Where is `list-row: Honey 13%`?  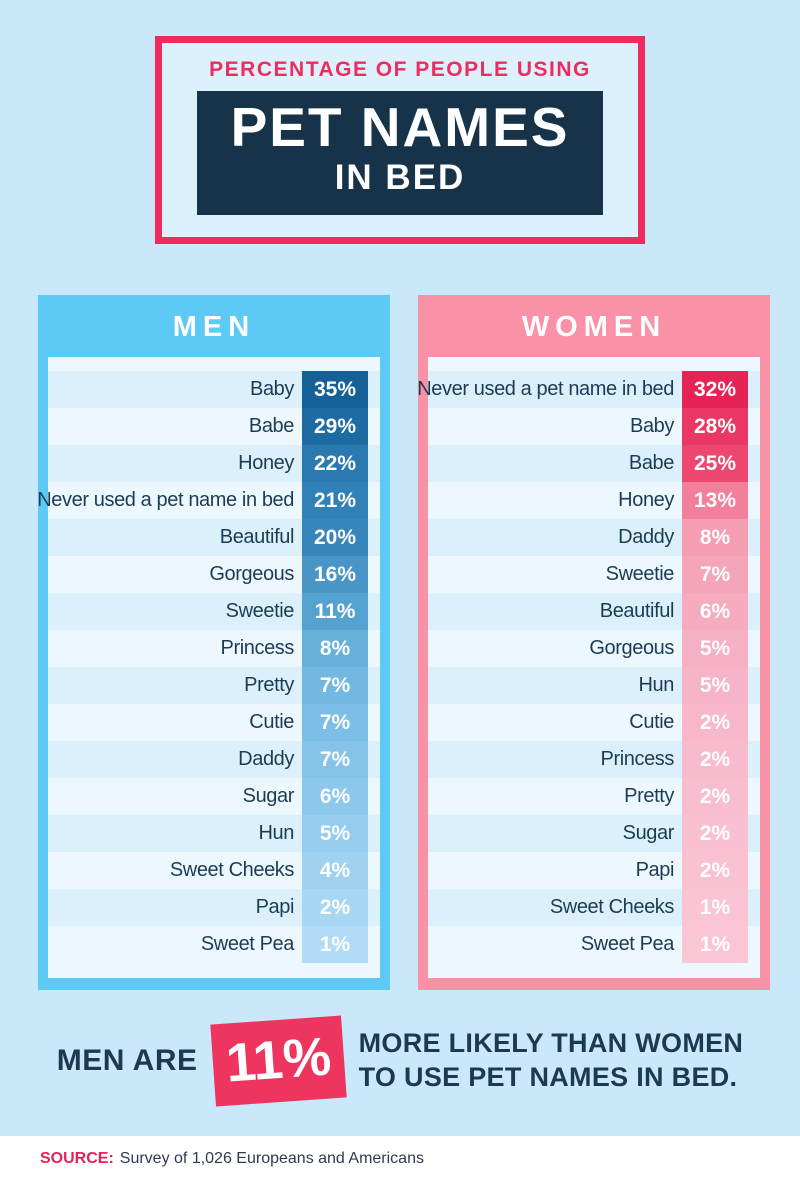
list-row: Honey 13% is located at coordinates (594, 500).